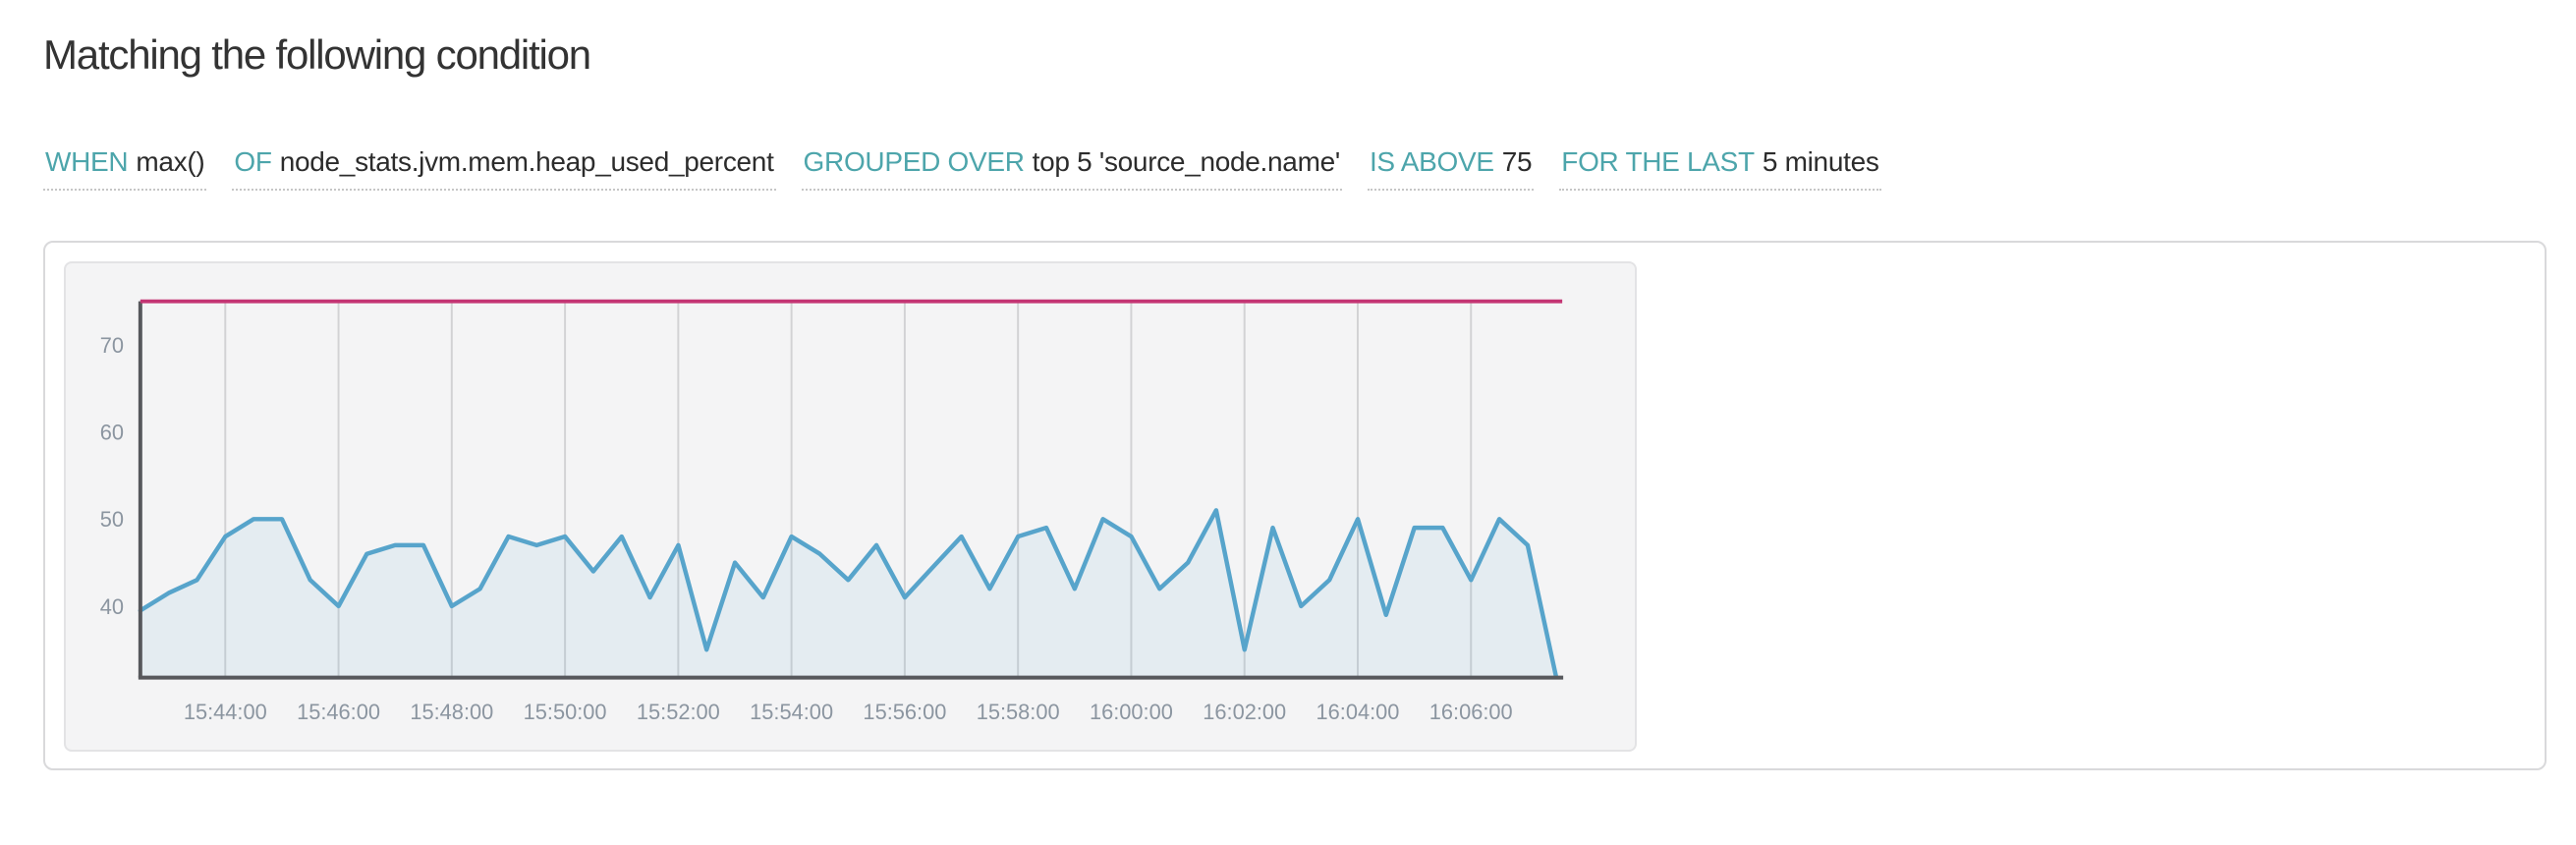 The width and height of the screenshot is (2576, 845). What do you see at coordinates (317, 55) in the screenshot?
I see `page-title: Matching the following condition` at bounding box center [317, 55].